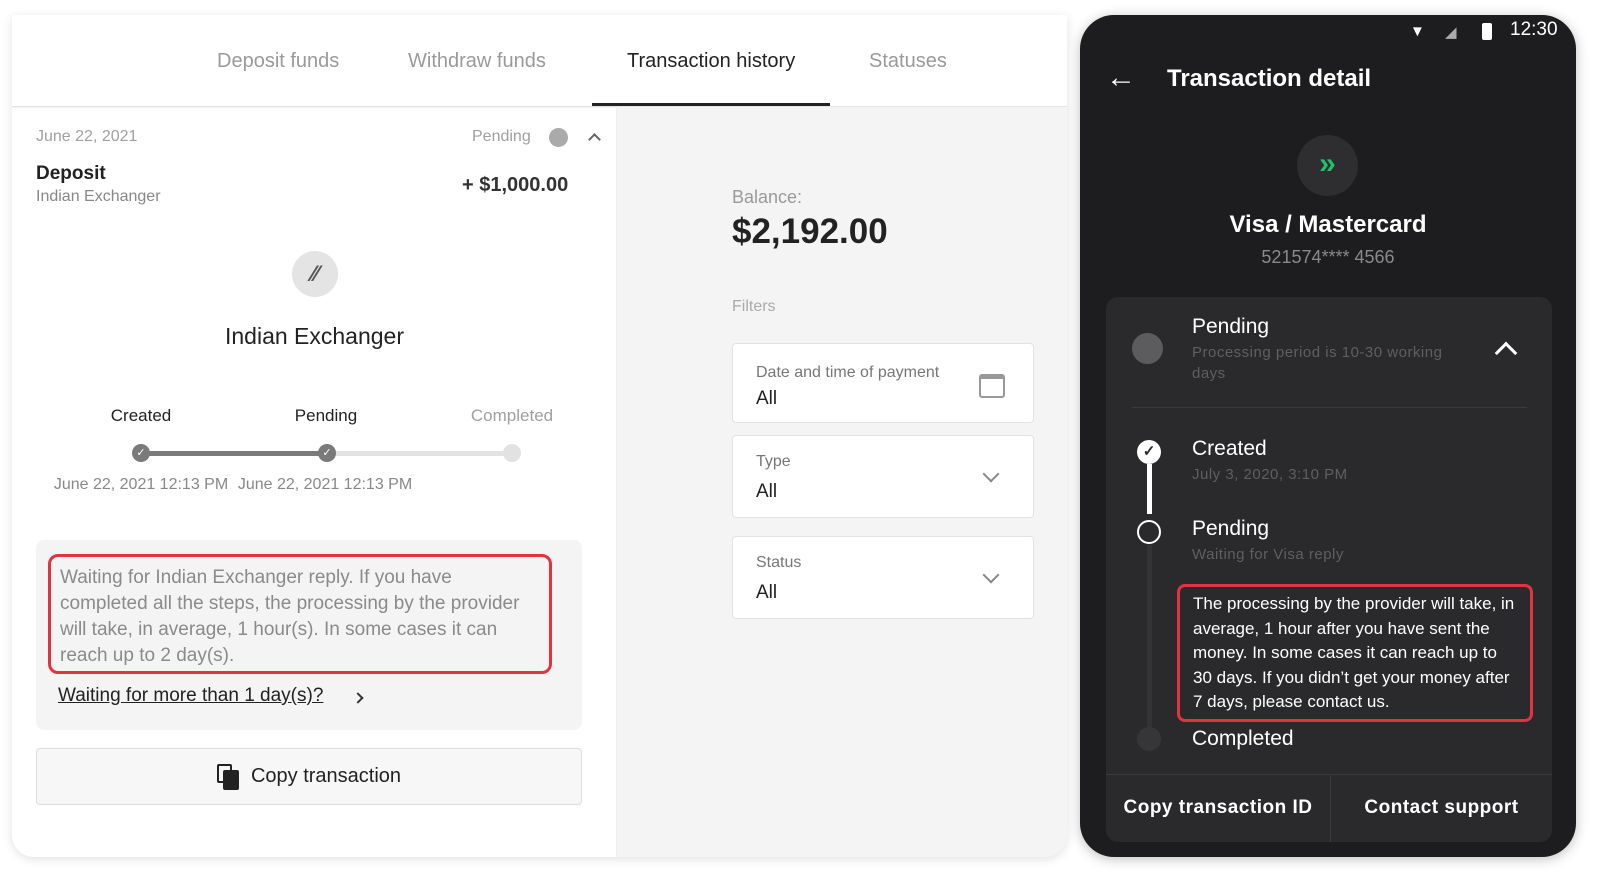 The image size is (1600, 887). I want to click on balance-label: Balance:, so click(767, 197).